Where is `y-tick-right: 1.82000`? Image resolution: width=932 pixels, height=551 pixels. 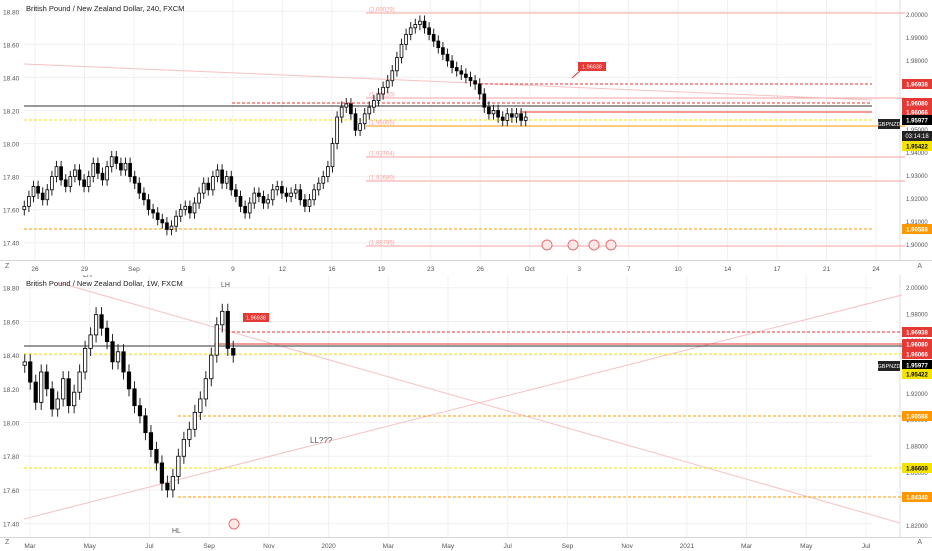
y-tick-right: 1.82000 is located at coordinates (917, 527).